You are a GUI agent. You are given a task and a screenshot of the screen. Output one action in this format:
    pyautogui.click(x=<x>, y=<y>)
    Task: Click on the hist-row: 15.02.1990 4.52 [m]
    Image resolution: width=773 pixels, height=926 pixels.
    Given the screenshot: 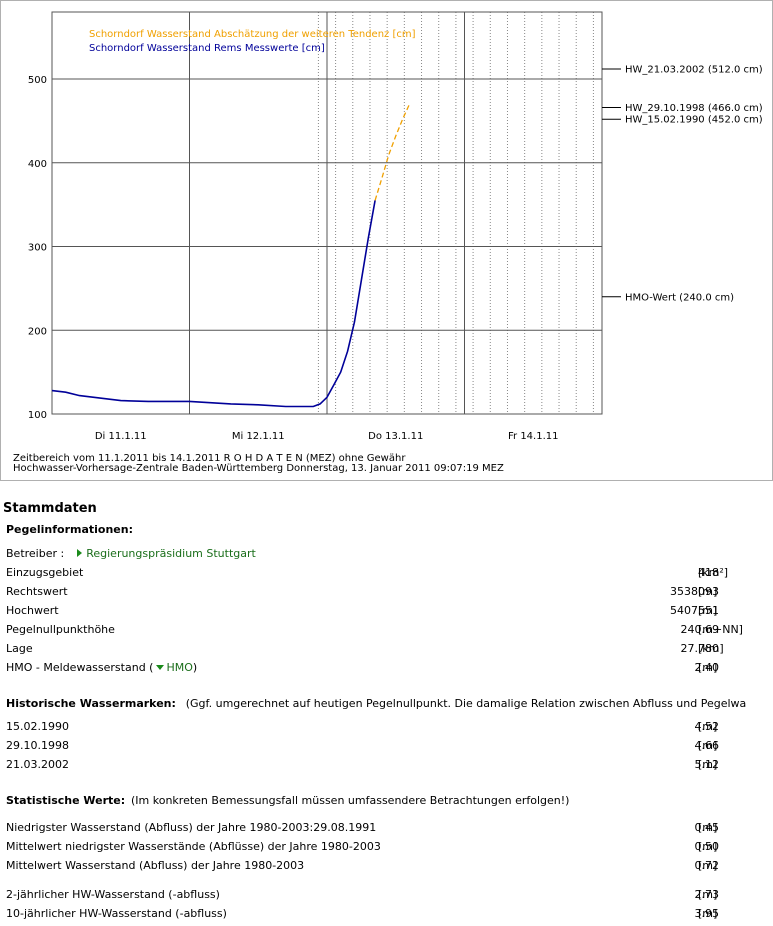 What is the action you would take?
    pyautogui.click(x=386, y=729)
    